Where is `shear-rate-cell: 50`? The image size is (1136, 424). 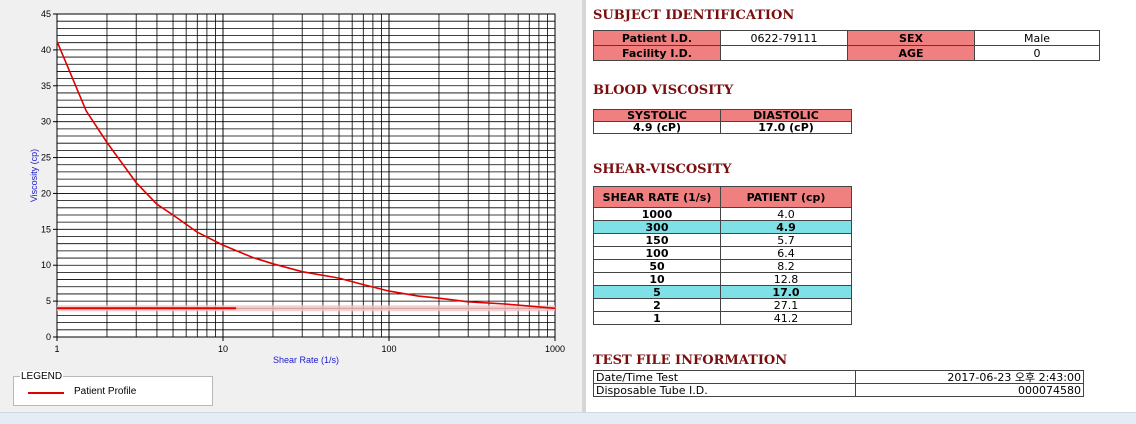
shear-rate-cell: 50 is located at coordinates (657, 266).